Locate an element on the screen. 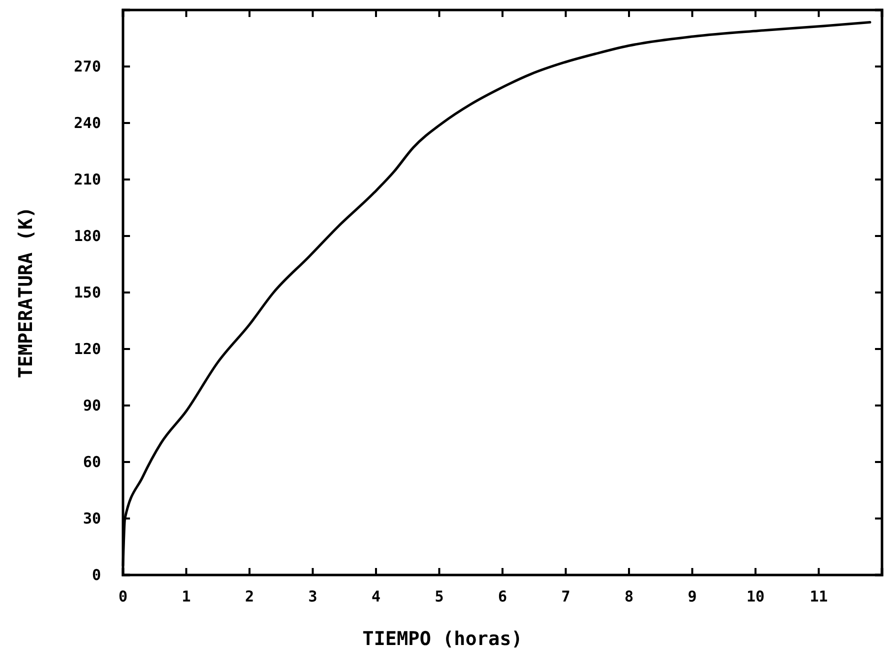 This screenshot has height=661, width=889. x-tick-label: 10 is located at coordinates (755, 597).